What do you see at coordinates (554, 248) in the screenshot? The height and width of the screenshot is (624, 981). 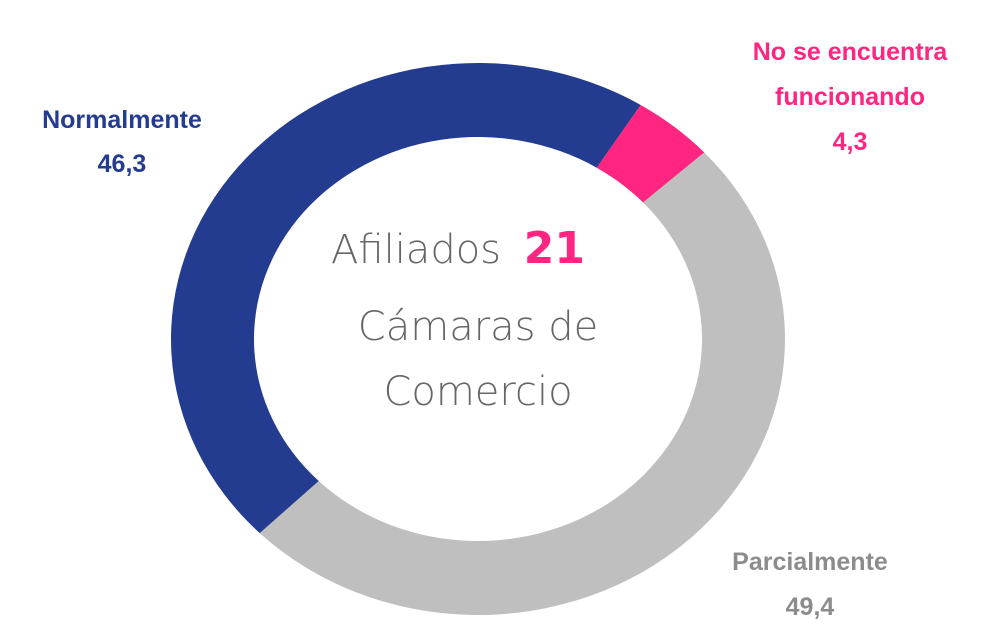 I see `center-number: 21` at bounding box center [554, 248].